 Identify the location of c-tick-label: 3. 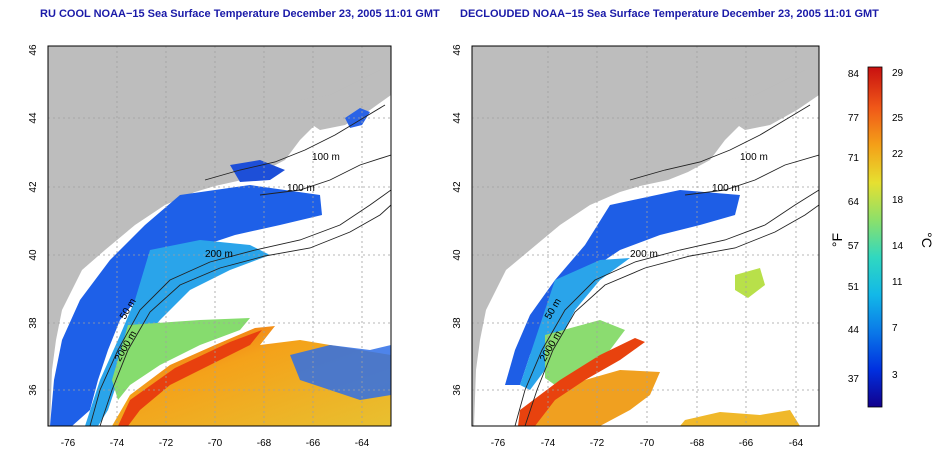
(895, 375).